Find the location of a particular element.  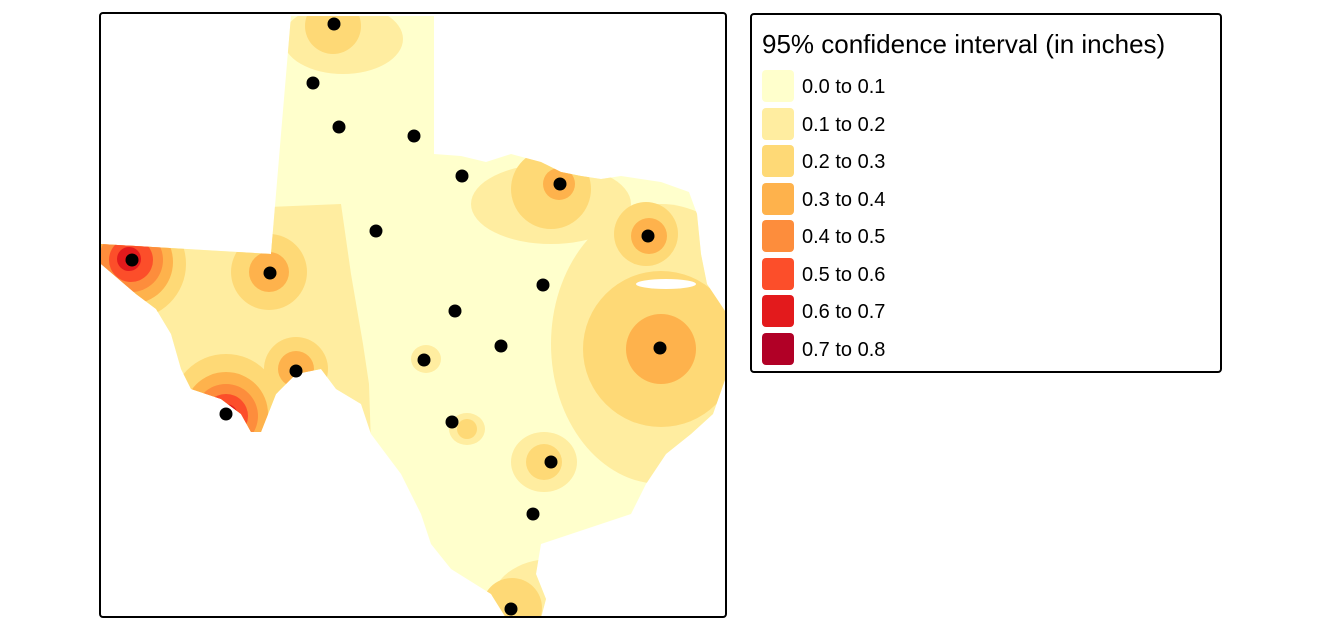

legend-label: 0.3 to 0.4 is located at coordinates (844, 199).